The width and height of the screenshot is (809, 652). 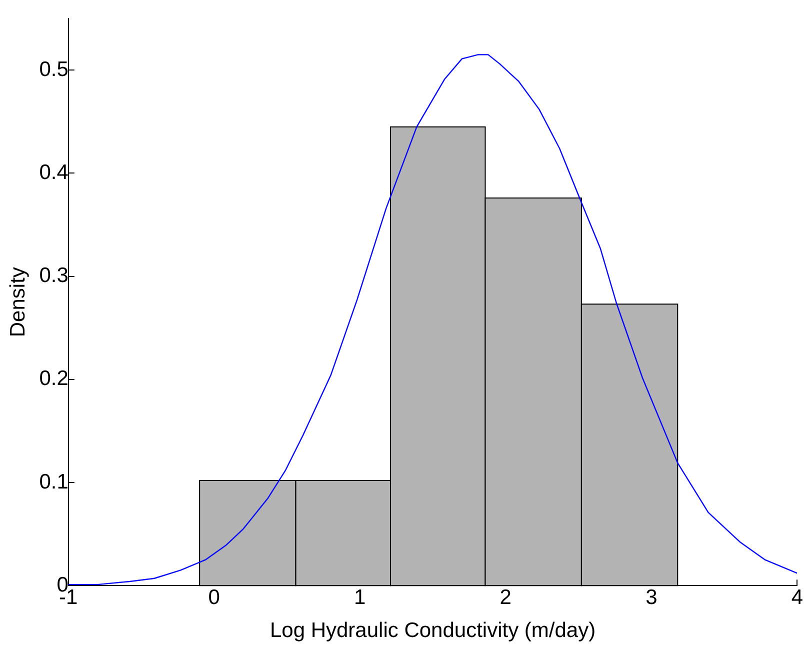 What do you see at coordinates (797, 597) in the screenshot?
I see `x-tick-label: 4` at bounding box center [797, 597].